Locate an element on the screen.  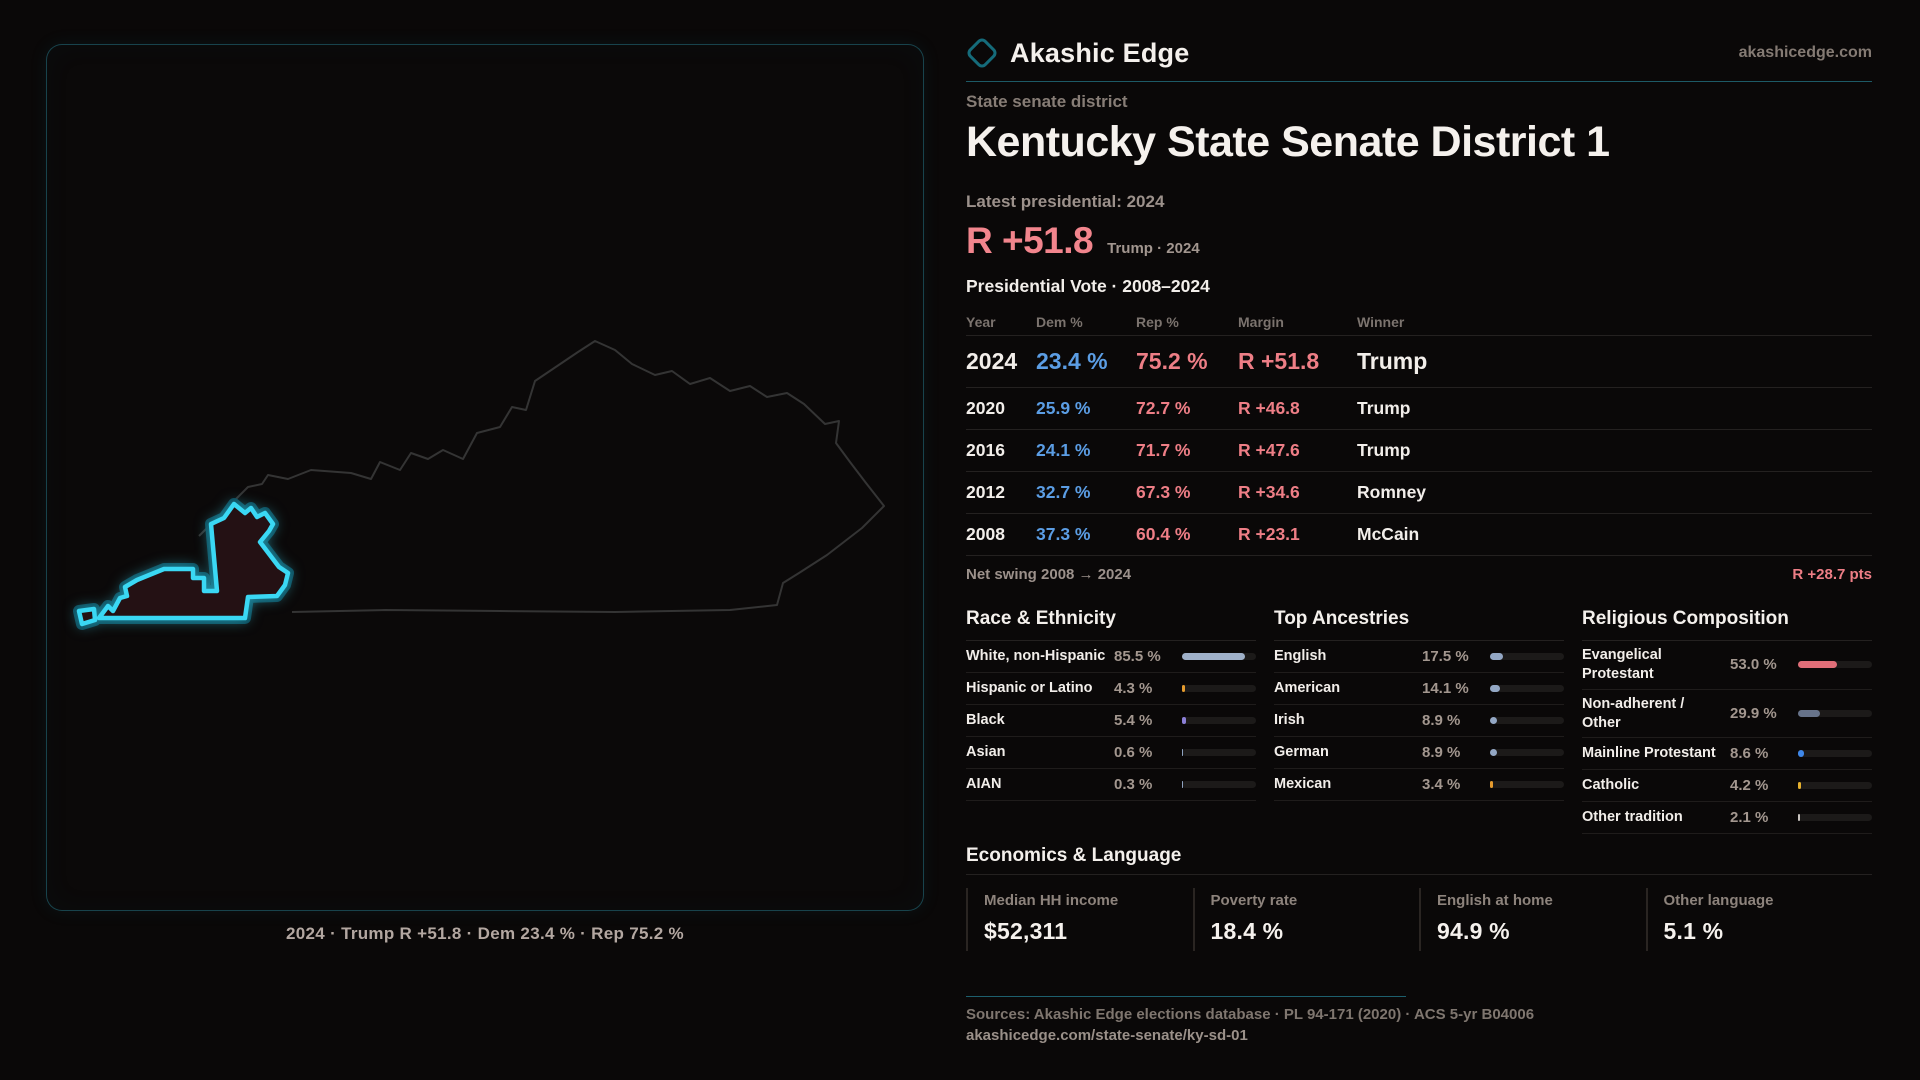
demo-row: White, non-Hispanic 85.5 % is located at coordinates (1111, 657).